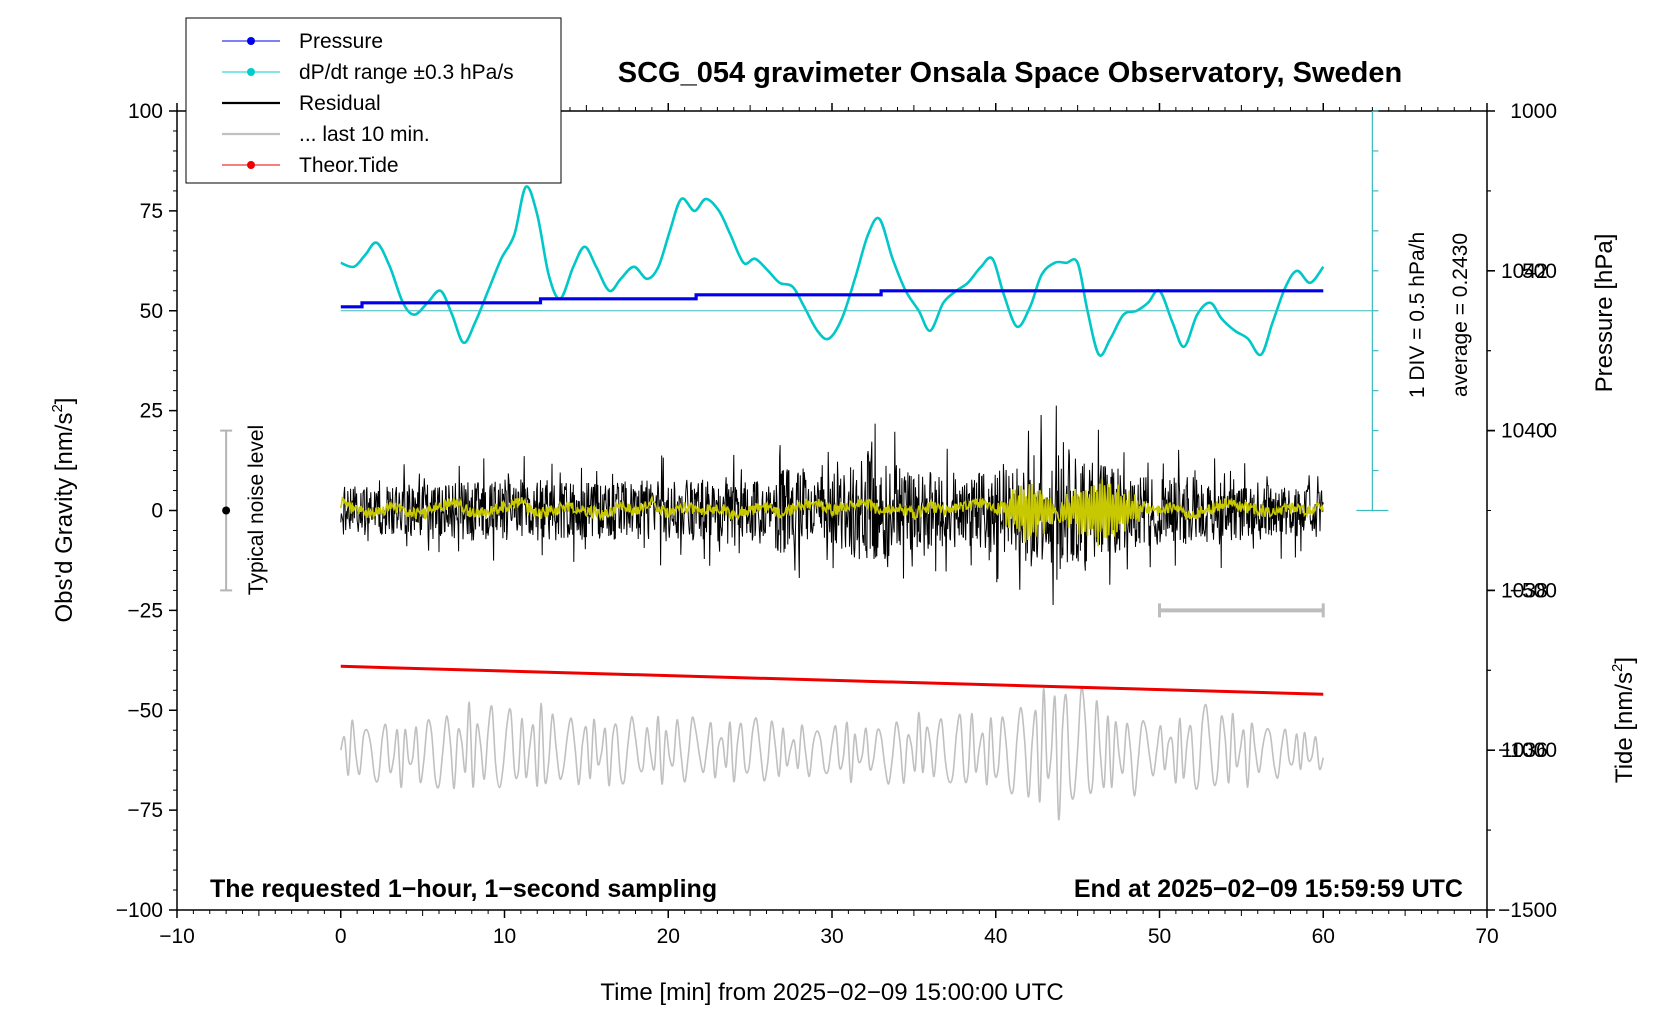 The image size is (1676, 1020). I want to click on last10-series, so click(832, 753).